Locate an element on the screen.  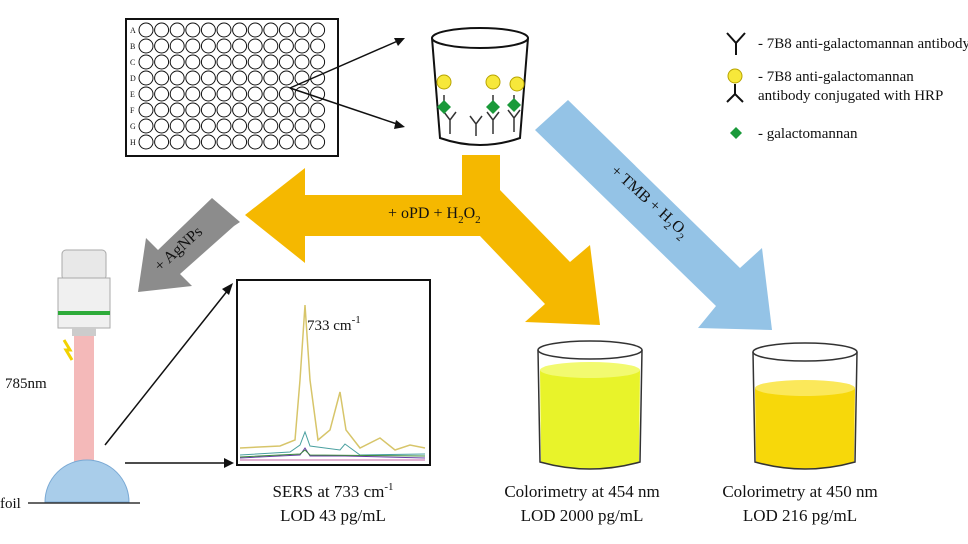
foil-label: foil is located at coordinates (10, 504).